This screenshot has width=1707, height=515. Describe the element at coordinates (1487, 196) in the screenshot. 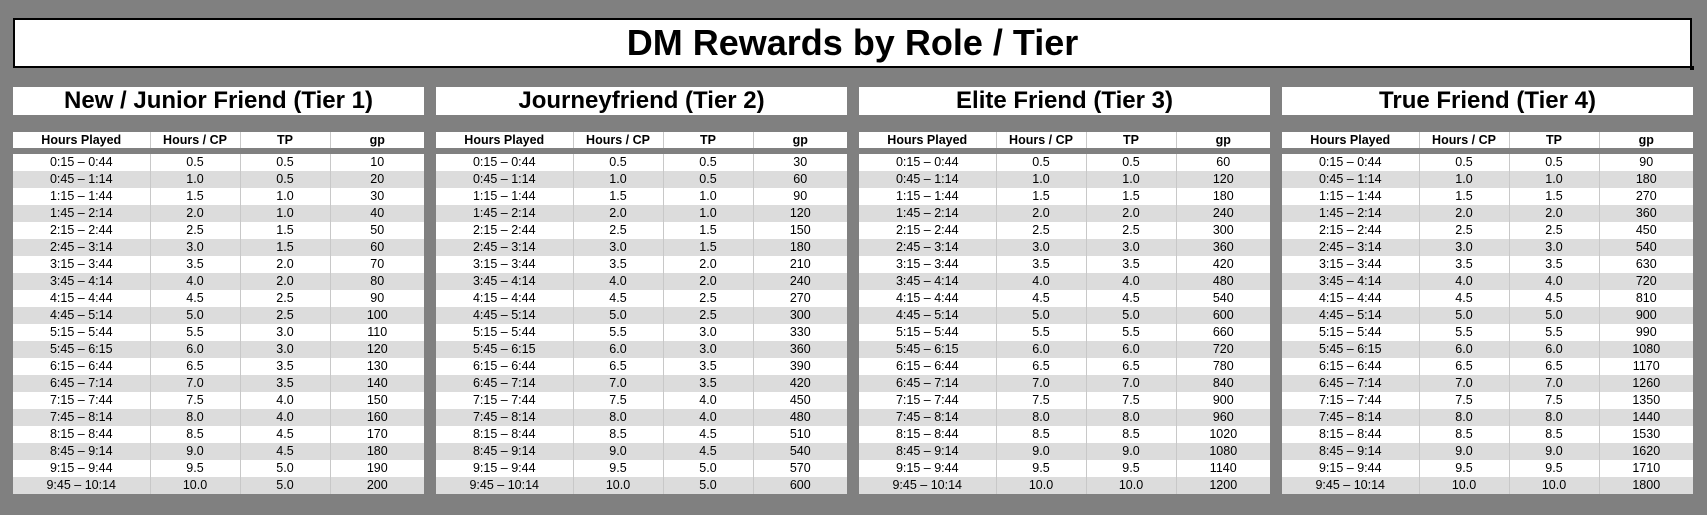

I see `table-row: 1:15 – 1:44 1.5 1.5 270` at that location.